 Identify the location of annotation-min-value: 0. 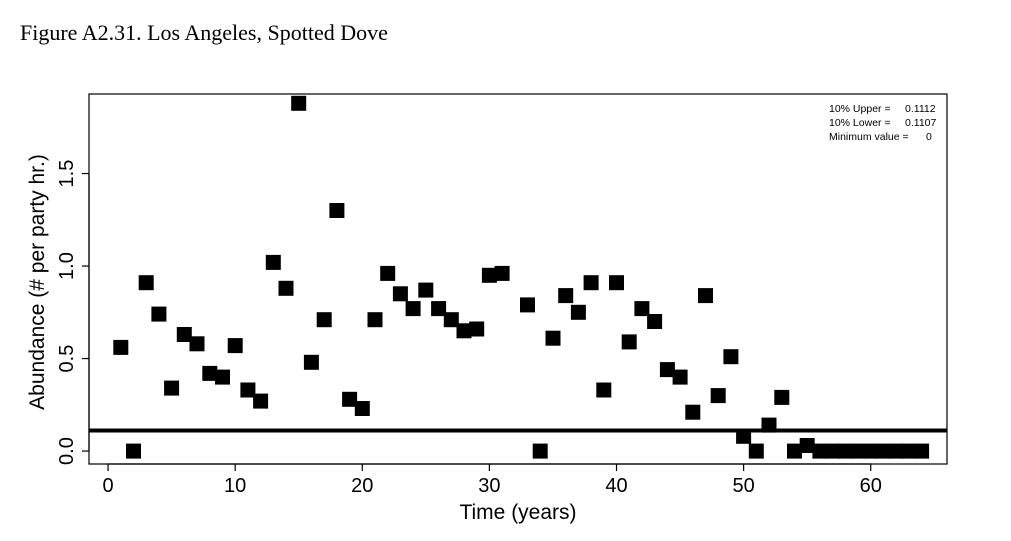
(929, 137).